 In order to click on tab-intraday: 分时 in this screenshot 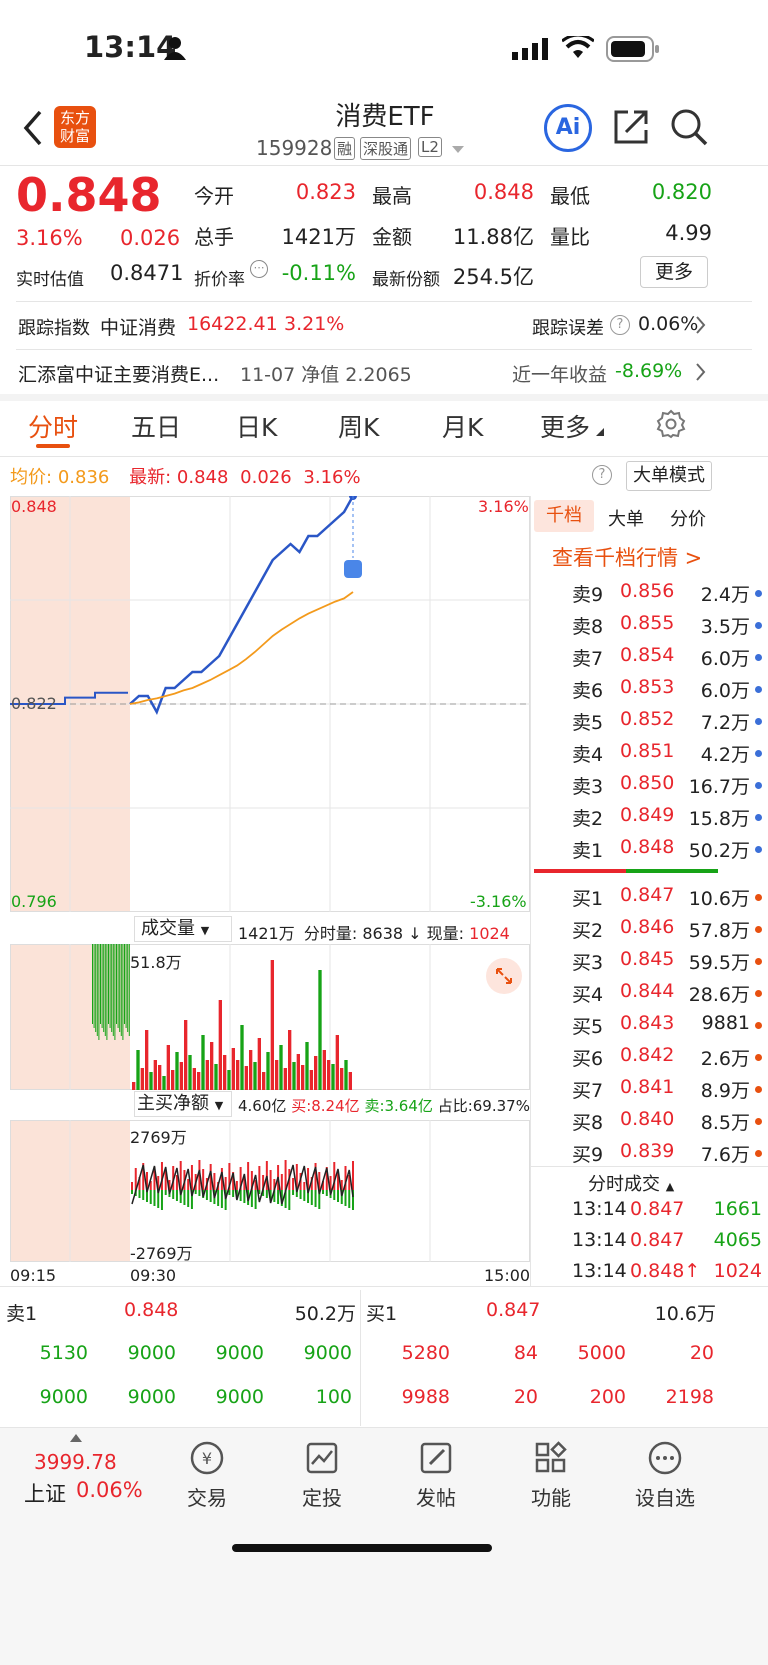, I will do `click(53, 427)`.